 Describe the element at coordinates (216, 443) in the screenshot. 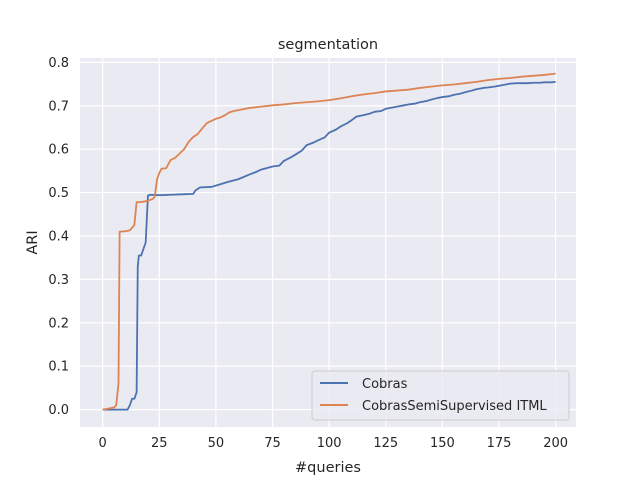

I see `x-tick-label: 50` at that location.